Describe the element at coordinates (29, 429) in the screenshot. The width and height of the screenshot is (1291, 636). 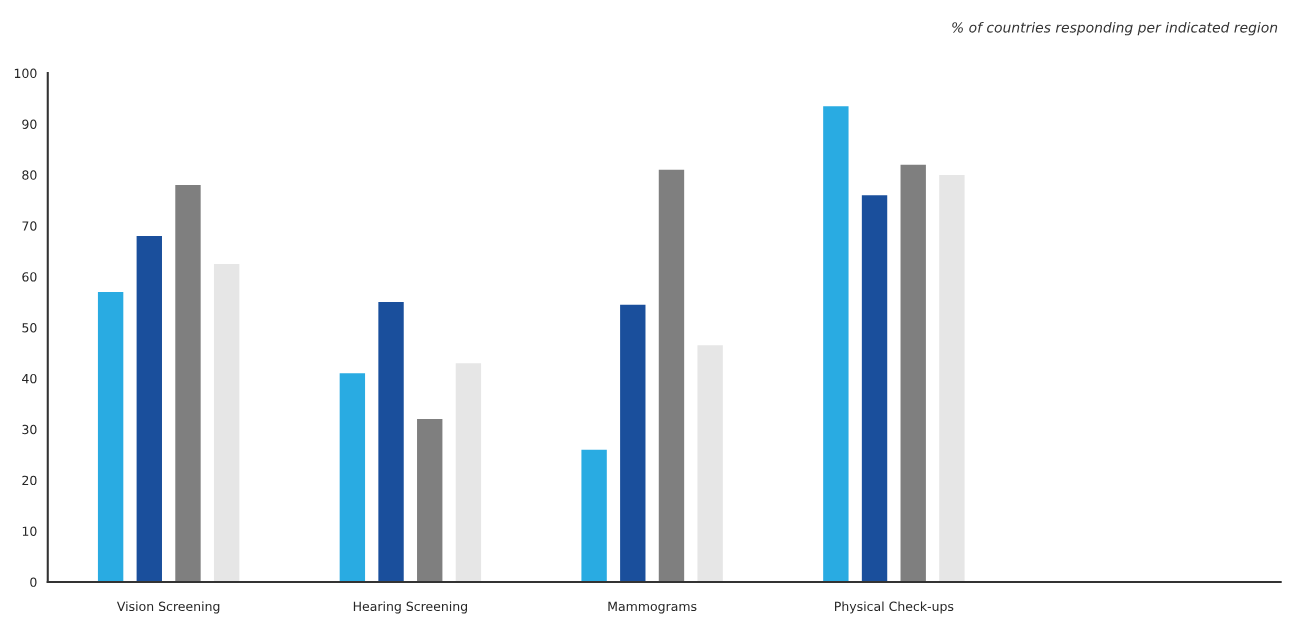
I see `y-tick-label: 30` at that location.